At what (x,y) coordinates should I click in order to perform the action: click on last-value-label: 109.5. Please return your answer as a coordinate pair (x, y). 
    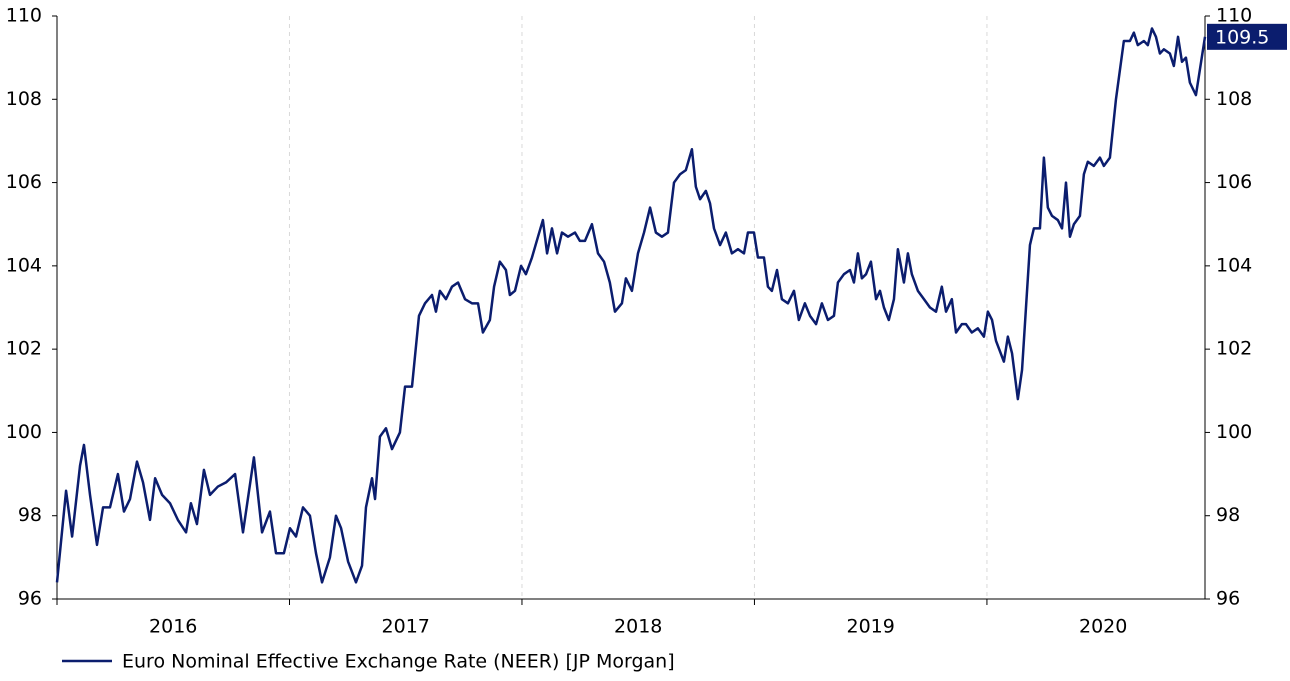
    Looking at the image, I should click on (1242, 37).